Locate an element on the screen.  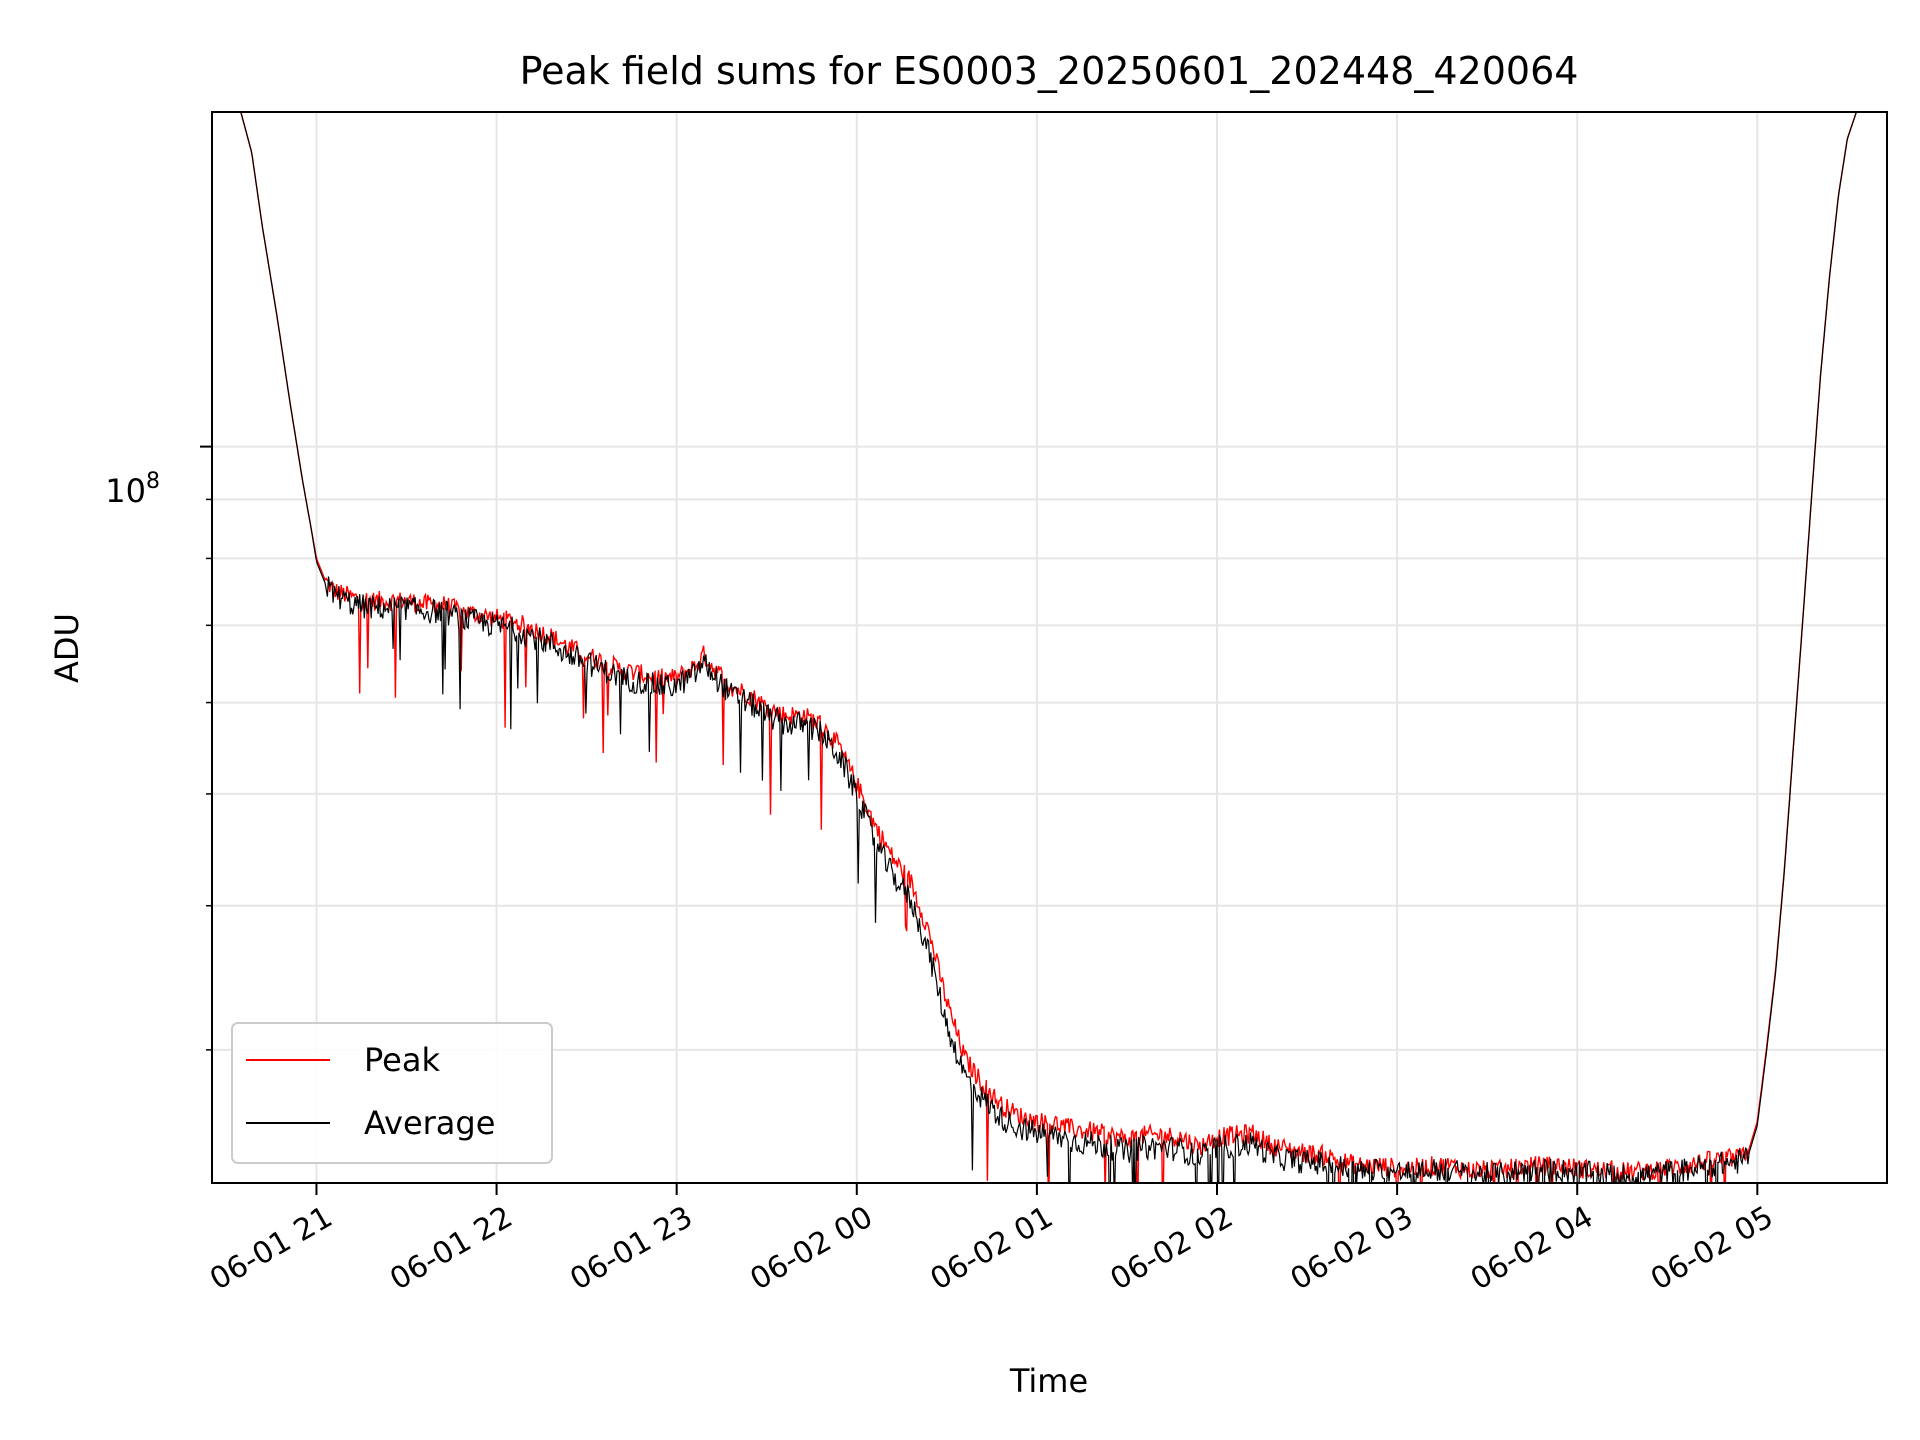
x-axis-label: Time is located at coordinates (1048, 1381).